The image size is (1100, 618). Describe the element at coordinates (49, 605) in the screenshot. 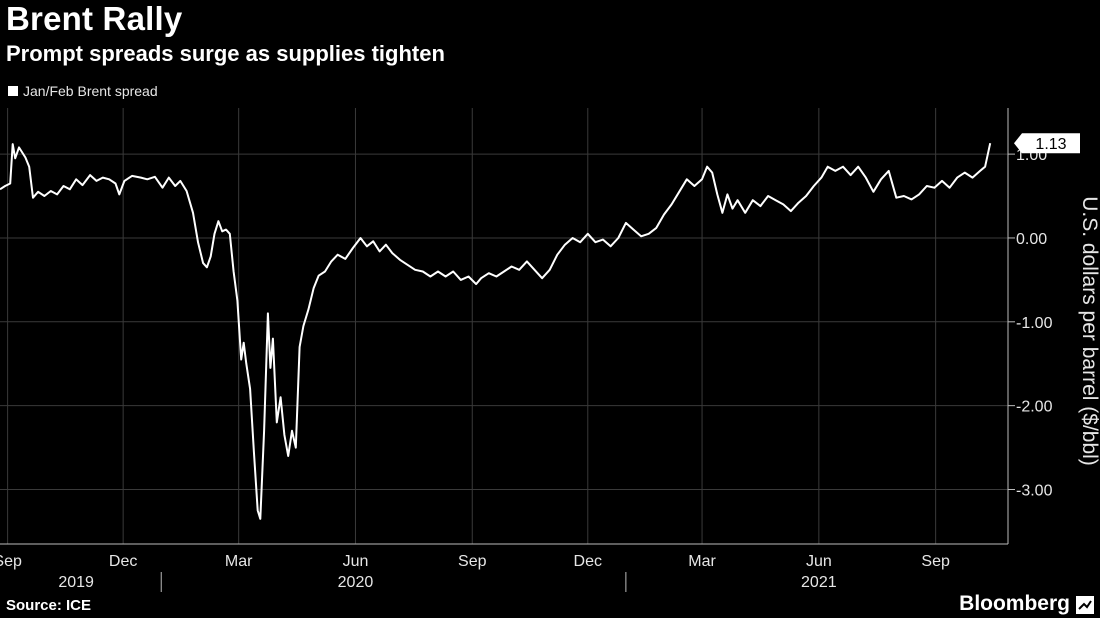

I see `source-note: Source: ICE` at that location.